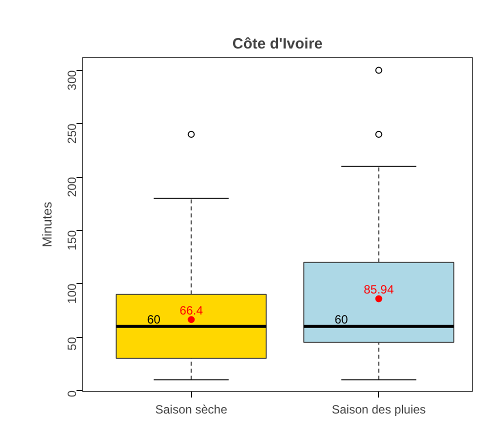 The width and height of the screenshot is (478, 431). What do you see at coordinates (72, 187) in the screenshot?
I see `y-tick-label: 200` at bounding box center [72, 187].